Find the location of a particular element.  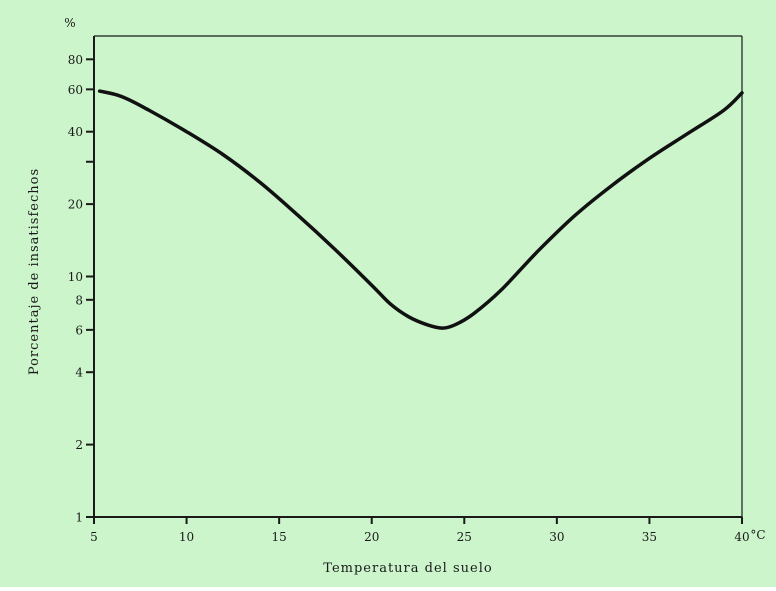

x-unit-label: °C is located at coordinates (757, 535).